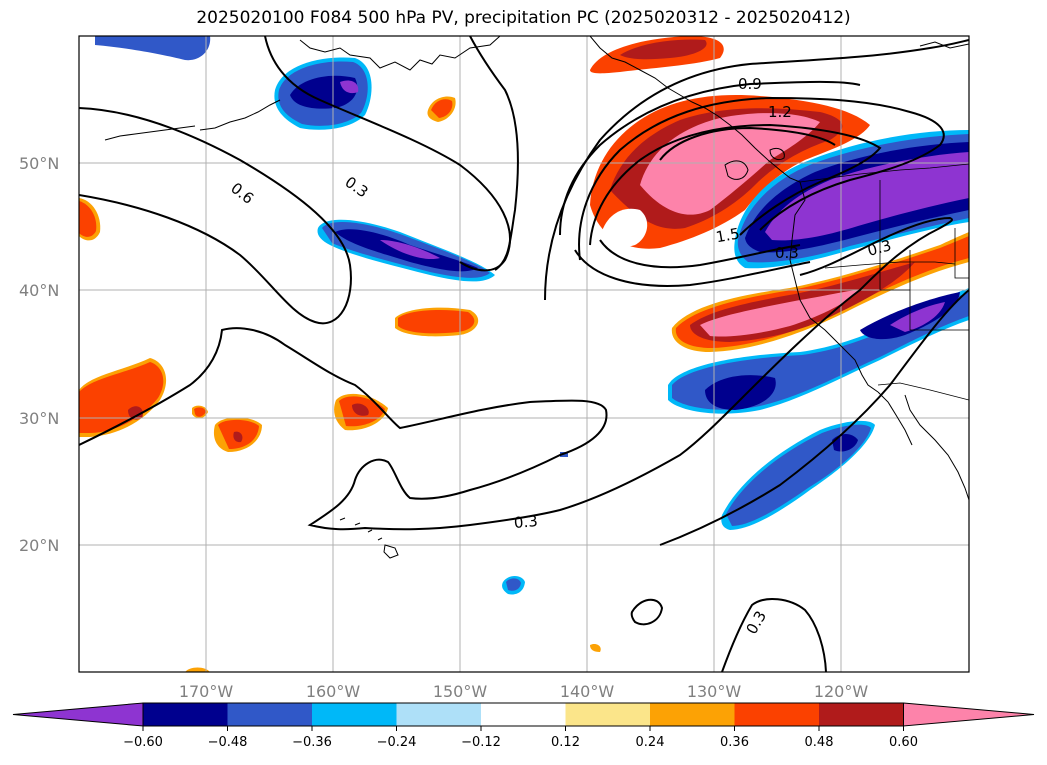 The height and width of the screenshot is (765, 1047). I want to click on contour-label-0-3-coast: 0.3, so click(787, 253).